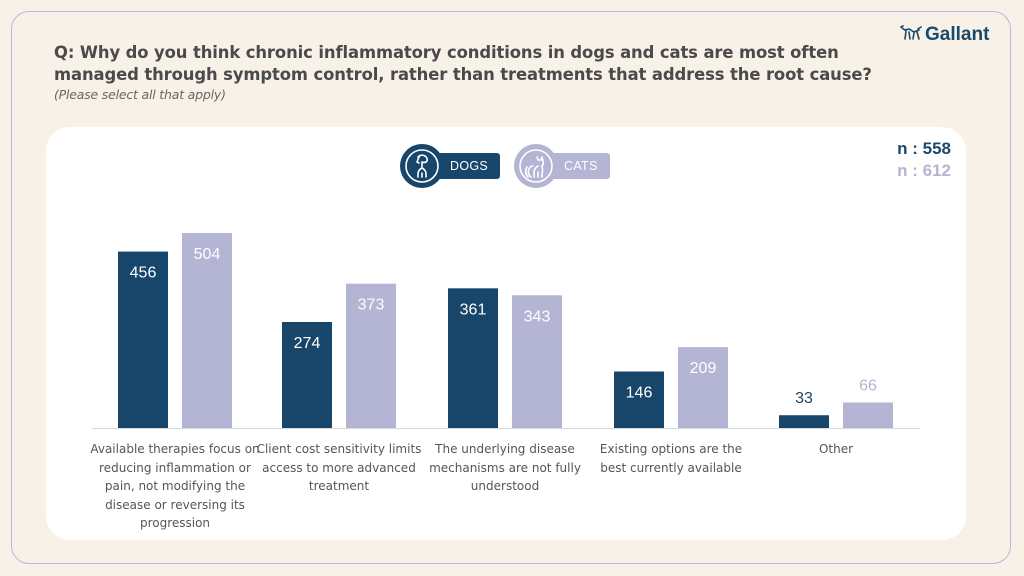 Image resolution: width=1024 pixels, height=576 pixels. I want to click on data-label-dogs-1: 274, so click(307, 343).